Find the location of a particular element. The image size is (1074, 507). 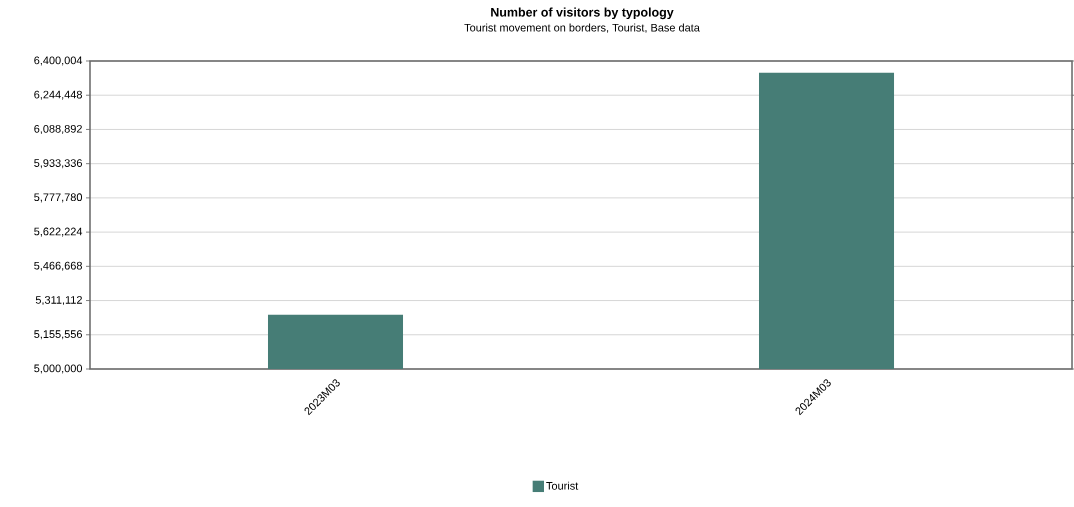

chart-subtitle: Tourist movement on borders, Tourist, Base data is located at coordinates (582, 28).